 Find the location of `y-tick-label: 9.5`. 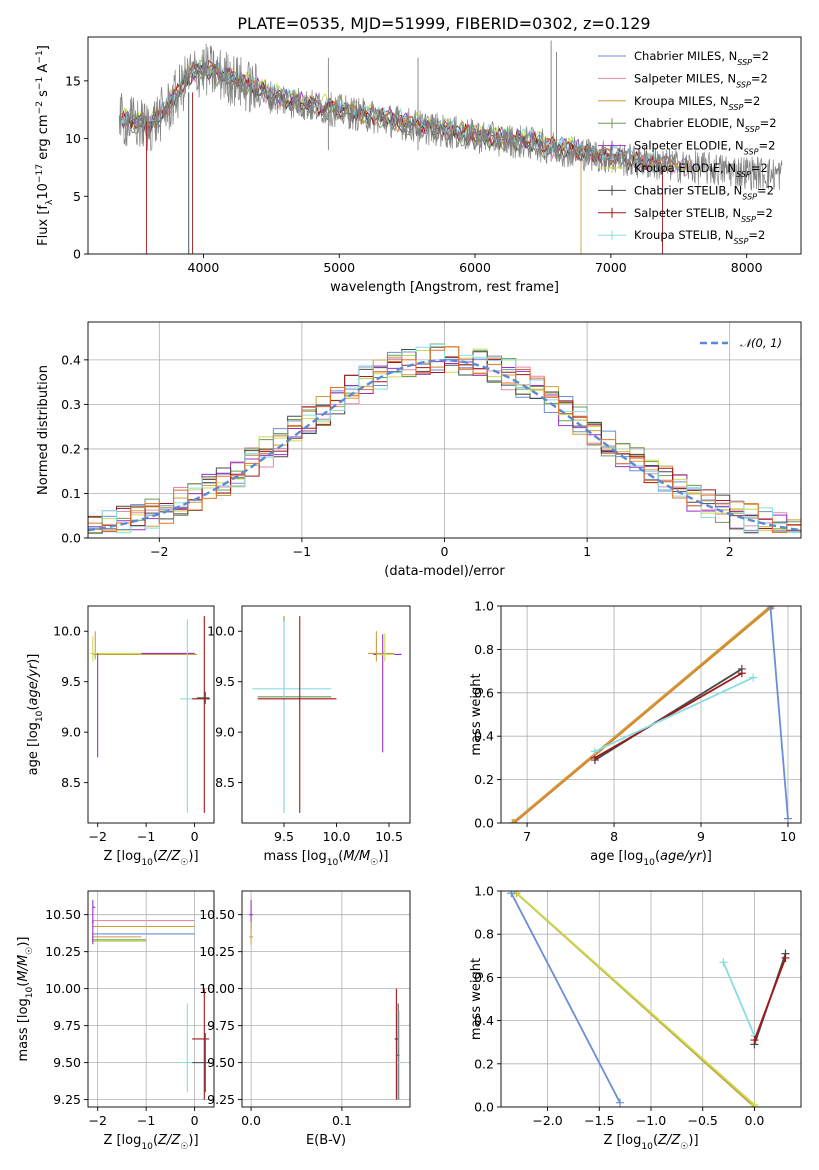

y-tick-label: 9.5 is located at coordinates (71, 681).